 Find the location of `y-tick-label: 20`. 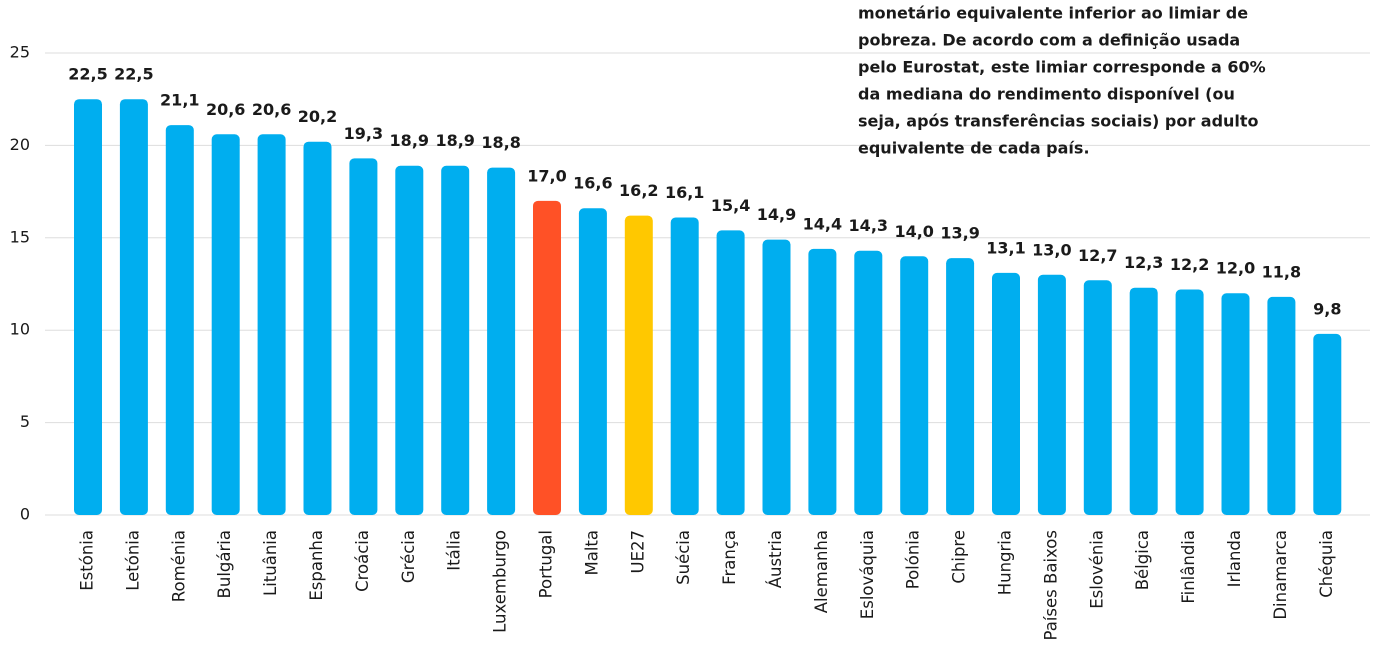

y-tick-label: 20 is located at coordinates (20, 144).